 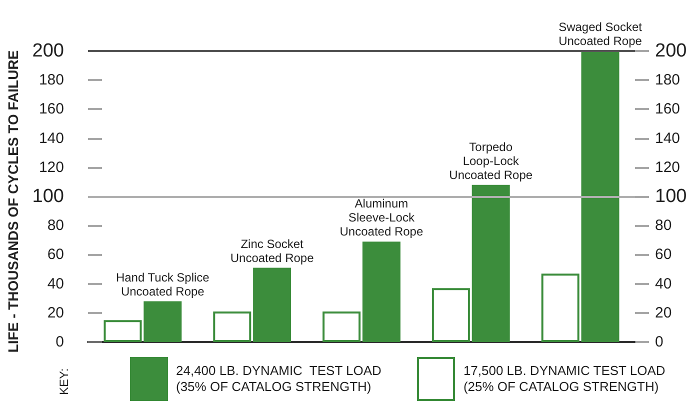 What do you see at coordinates (51, 167) in the screenshot?
I see `y-tick-label: 120` at bounding box center [51, 167].